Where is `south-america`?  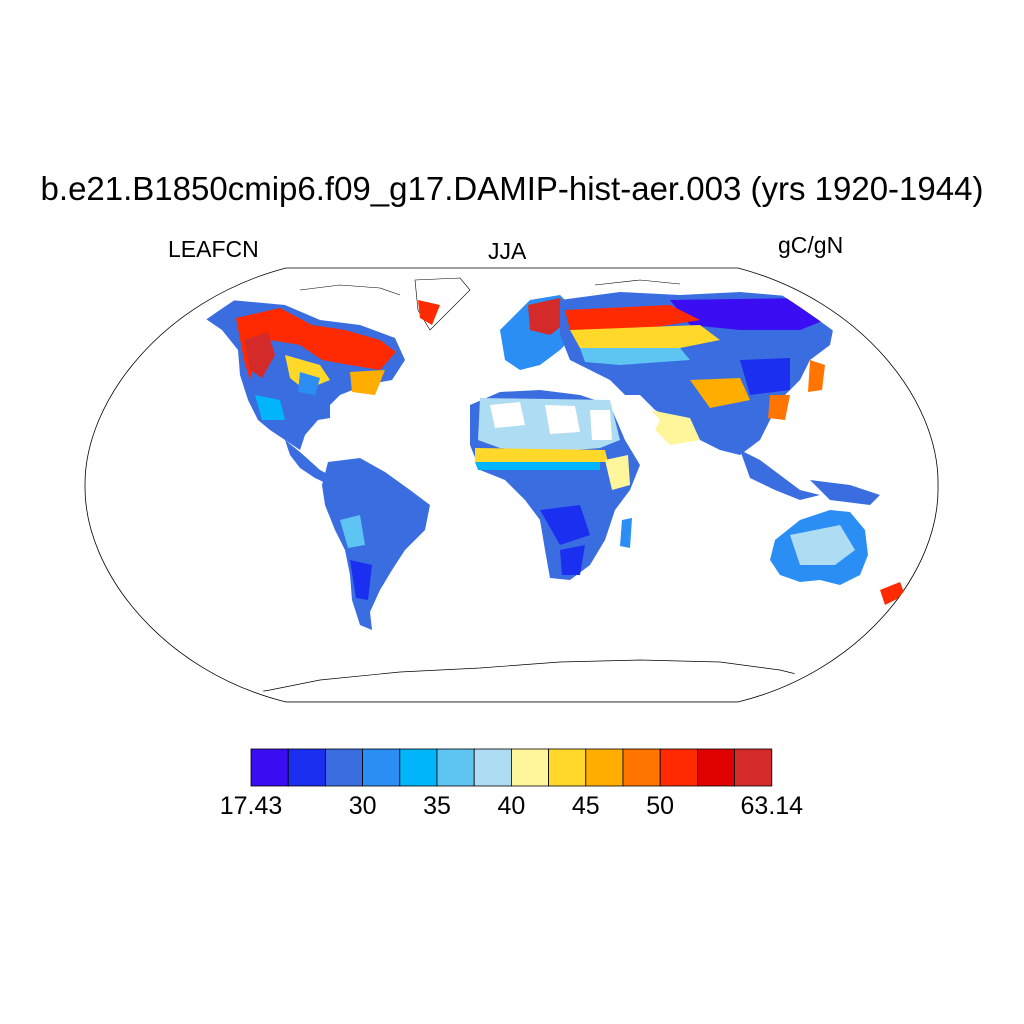
south-america is located at coordinates (376, 544).